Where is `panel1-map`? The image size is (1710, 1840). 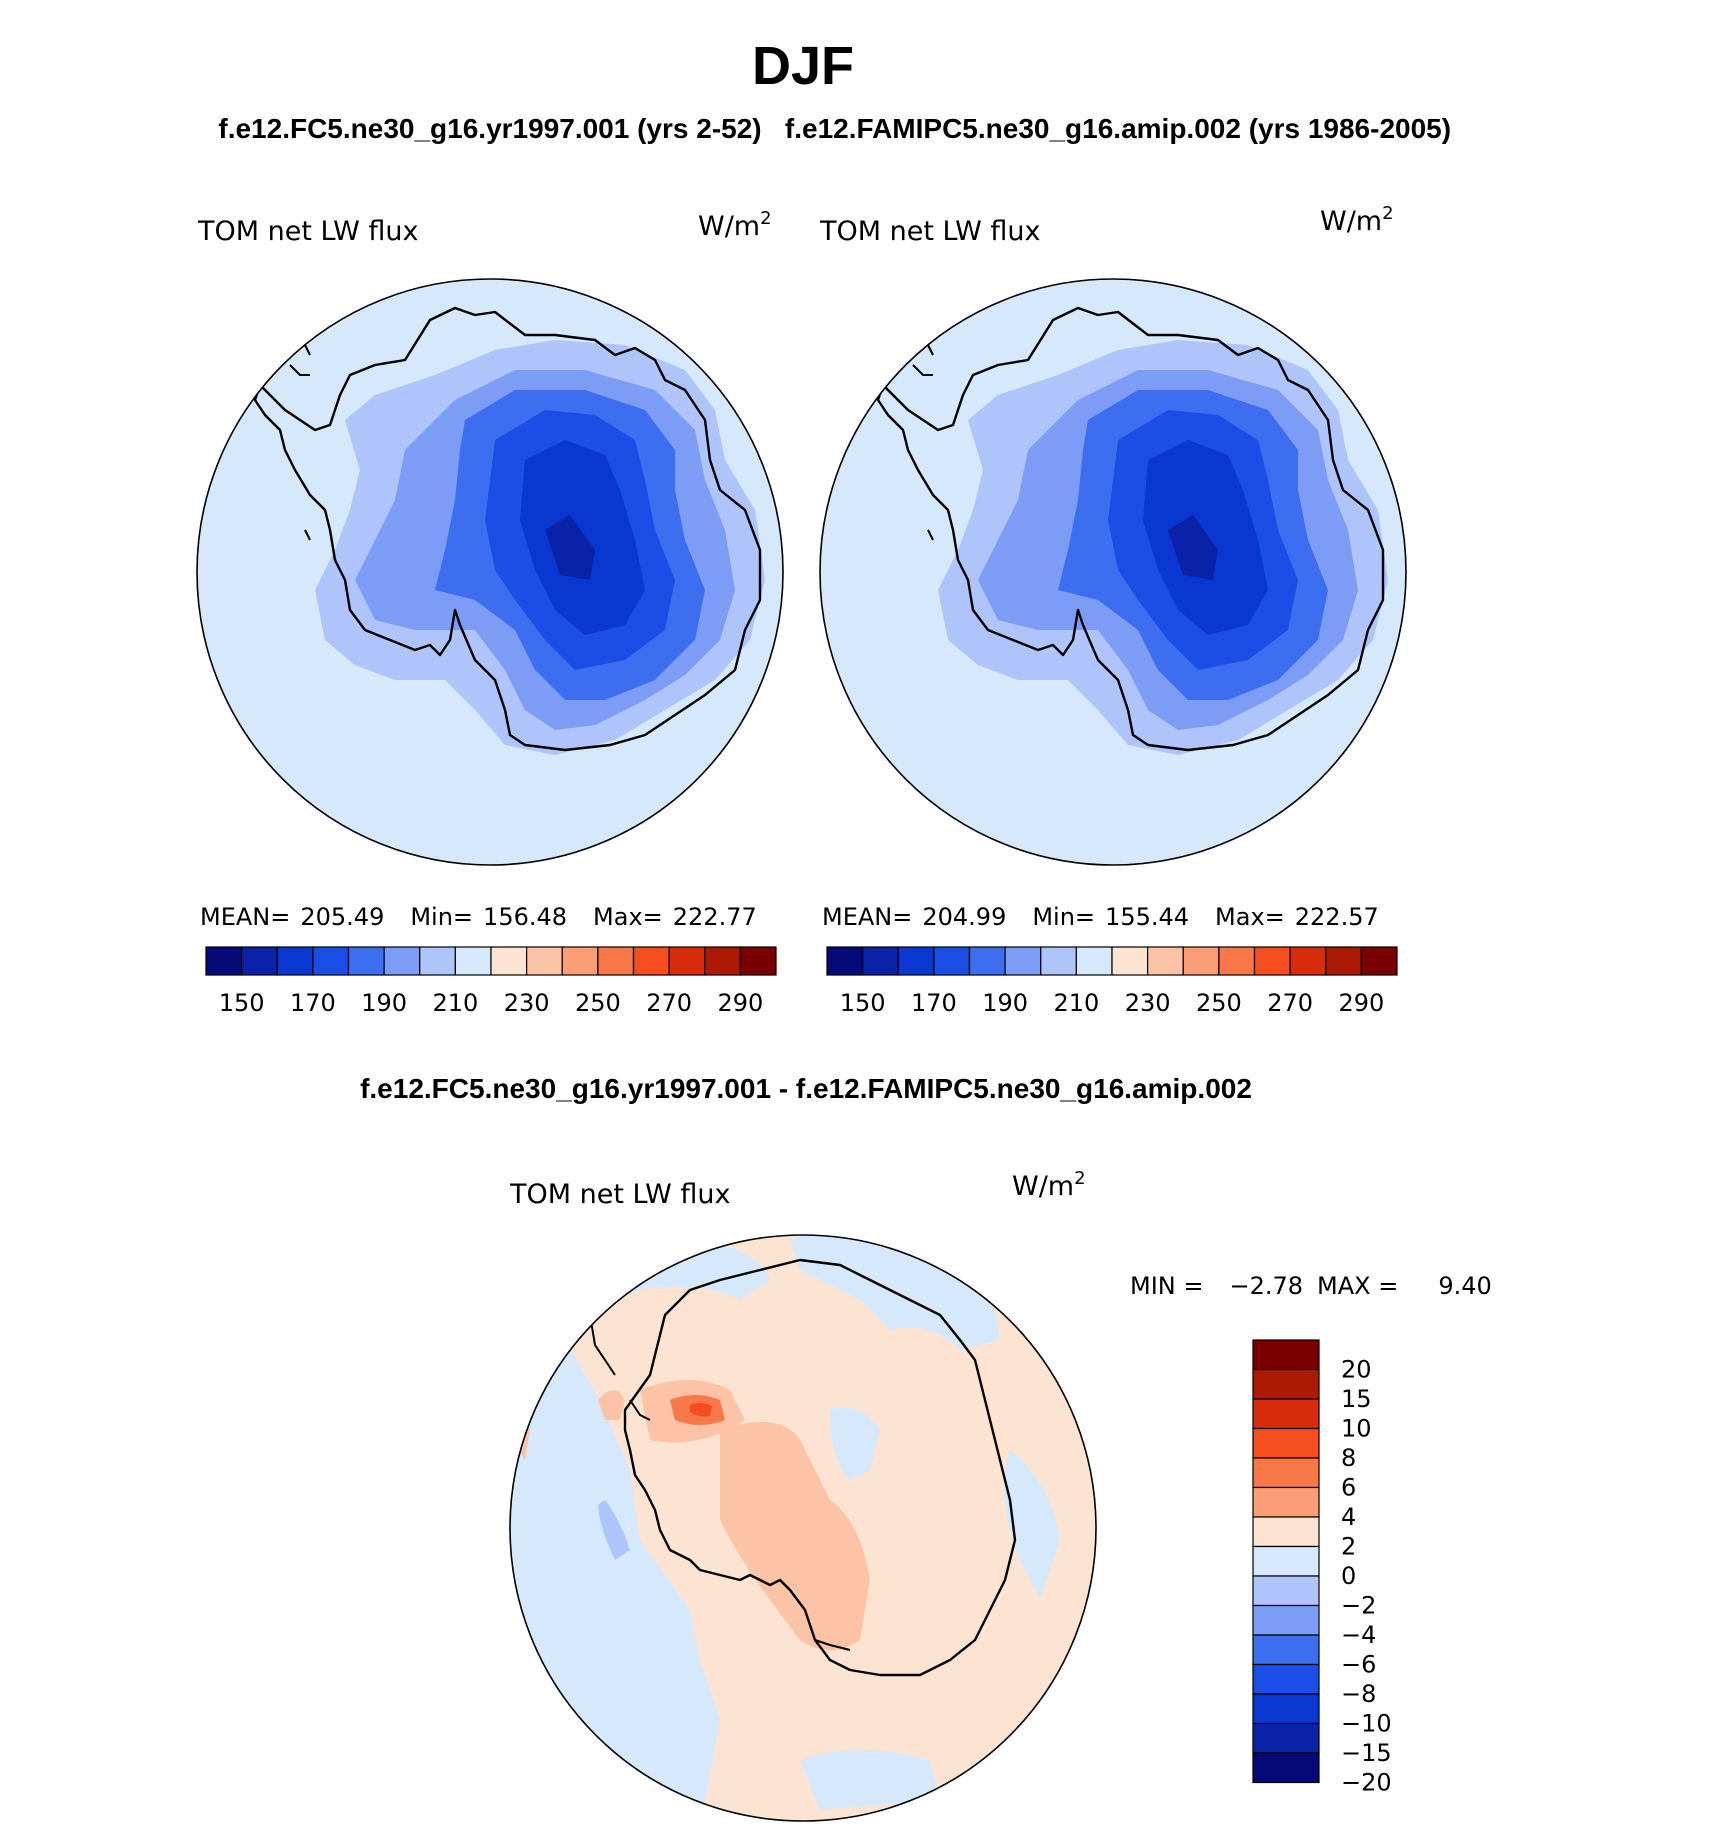
panel1-map is located at coordinates (490, 572).